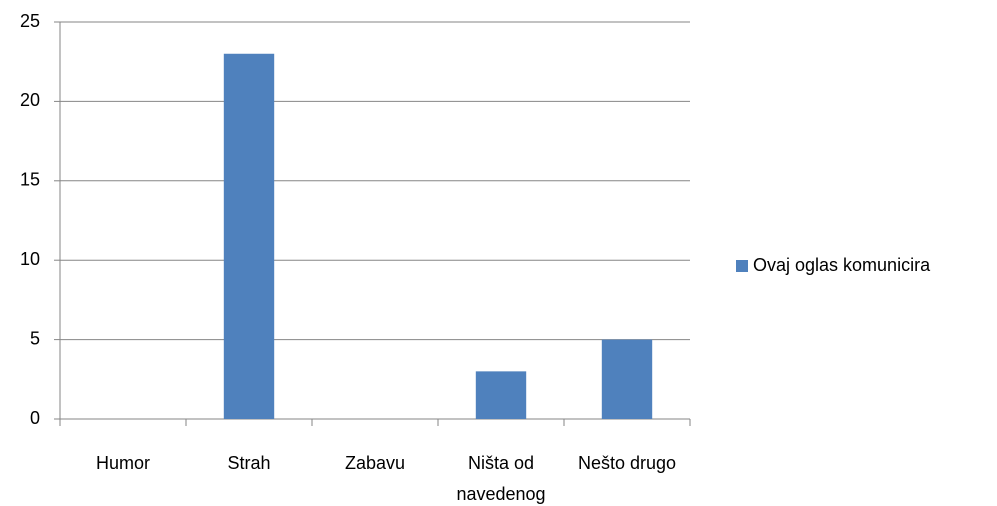 This screenshot has width=997, height=506. I want to click on y-tick-label: 5, so click(35, 338).